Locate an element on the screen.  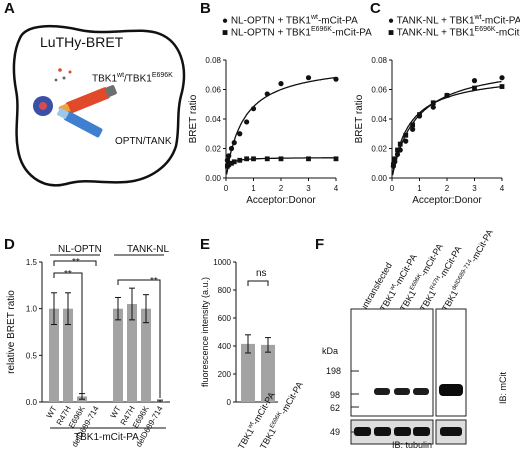
d-sig-3: ** is located at coordinates (154, 281).